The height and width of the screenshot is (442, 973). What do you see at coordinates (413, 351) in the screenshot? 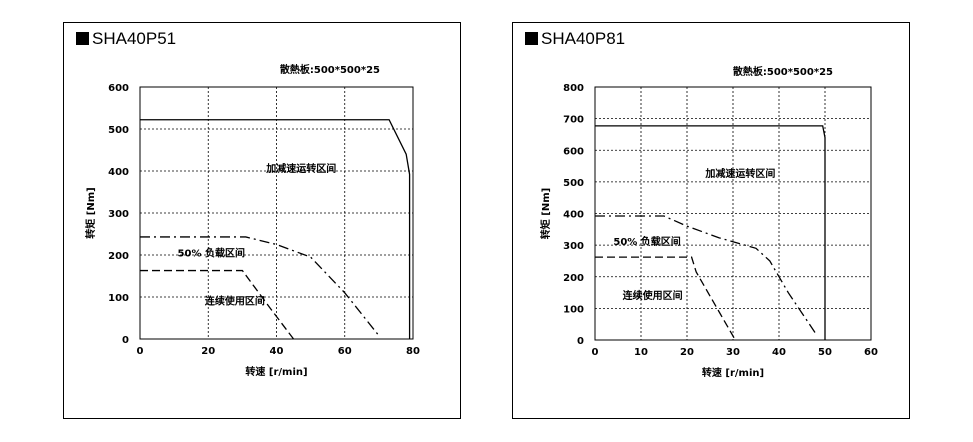
I see `x-tick-label: 80` at bounding box center [413, 351].